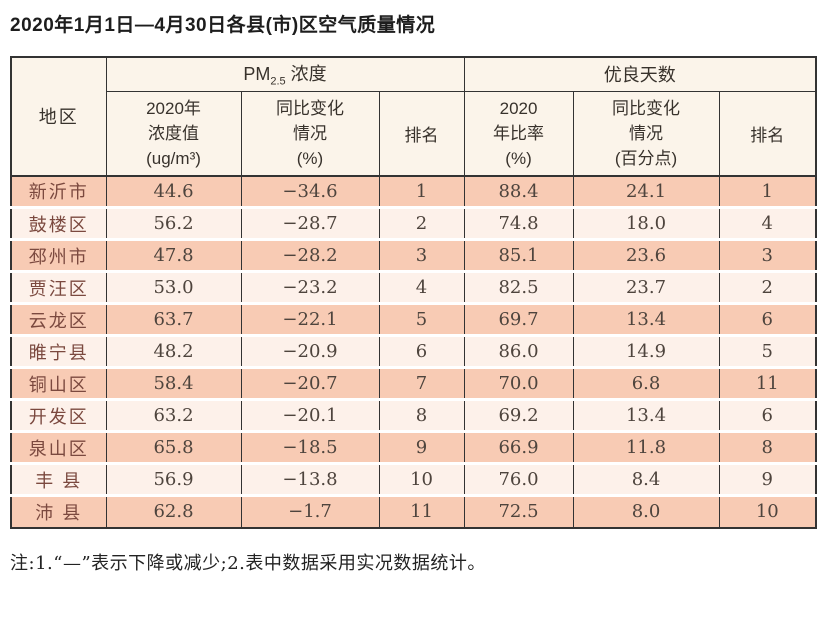 The height and width of the screenshot is (620, 825). What do you see at coordinates (767, 479) in the screenshot?
I see `rate-rank-cell: 9` at bounding box center [767, 479].